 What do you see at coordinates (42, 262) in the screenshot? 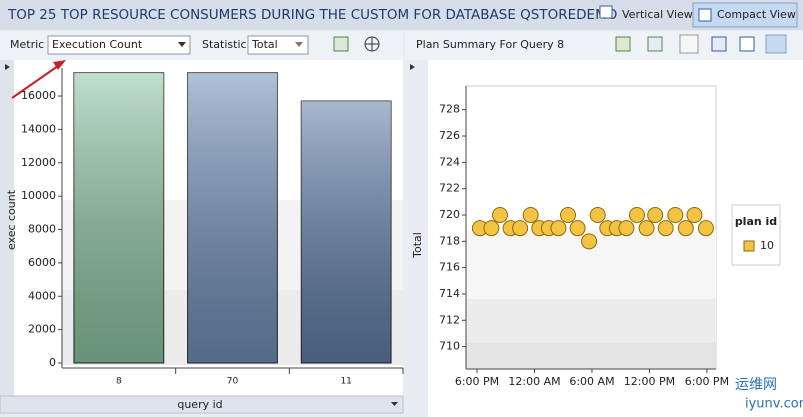
I see `y-tick-label: 6000` at bounding box center [42, 262].